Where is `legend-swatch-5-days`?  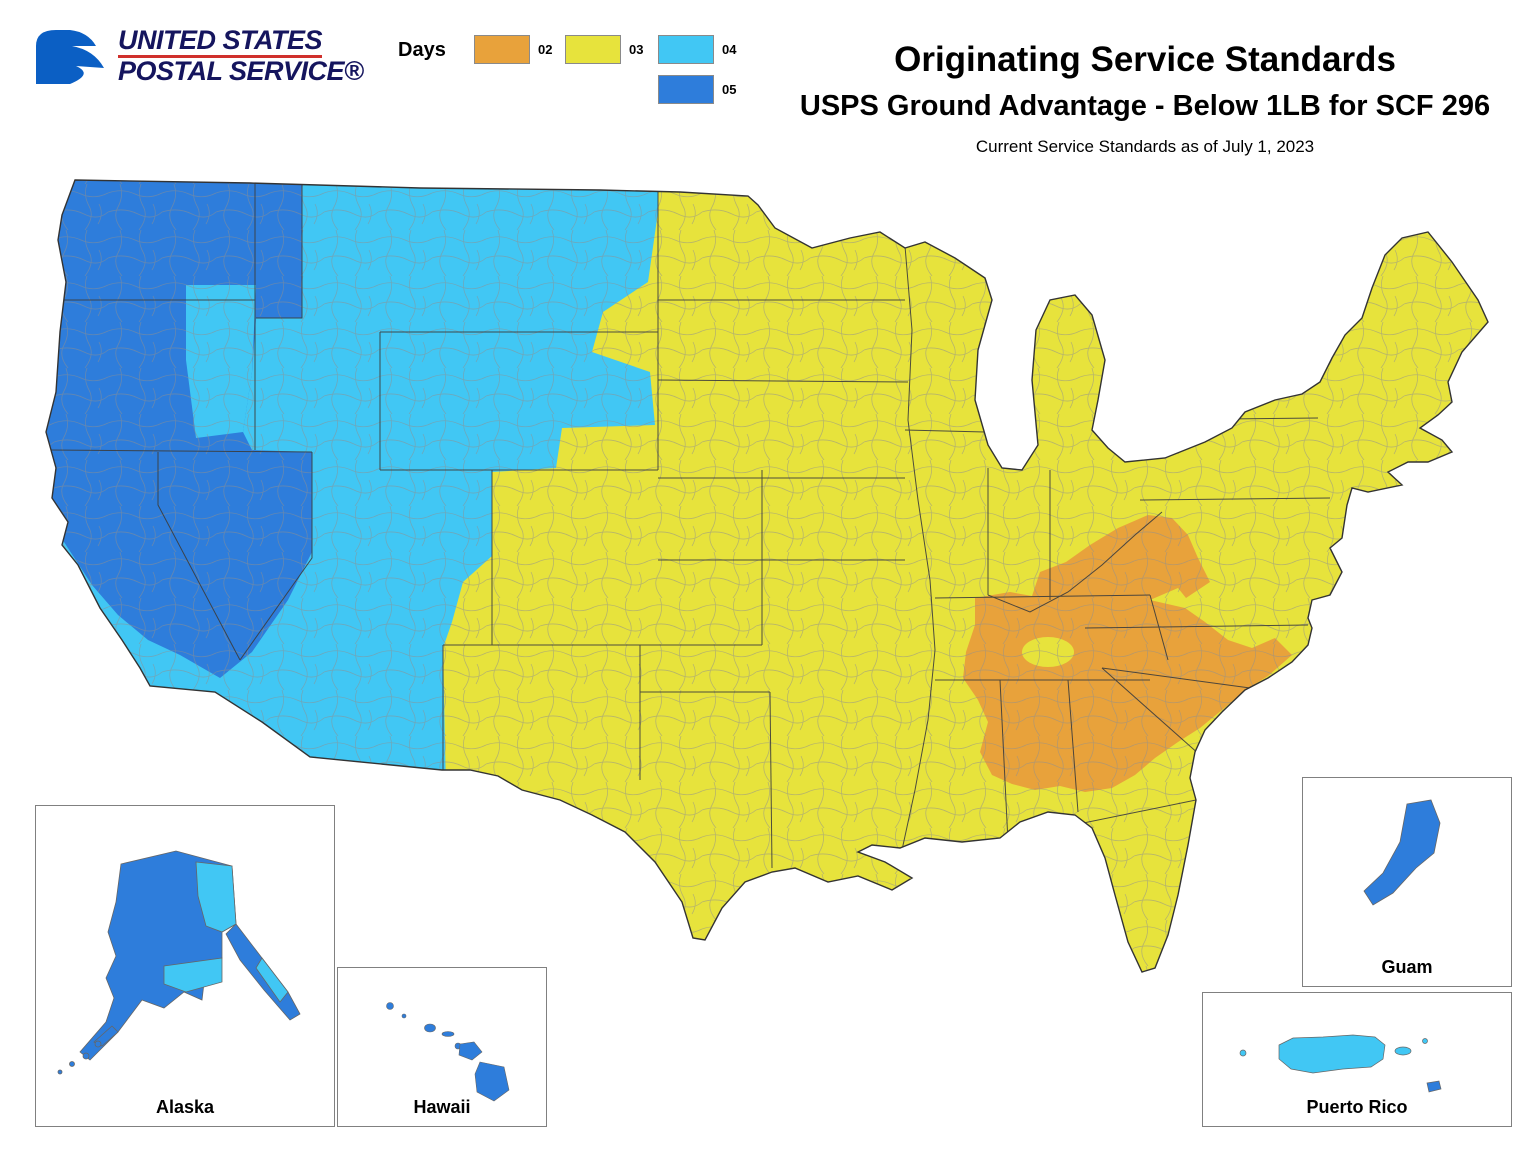
legend-swatch-5-days is located at coordinates (686, 89).